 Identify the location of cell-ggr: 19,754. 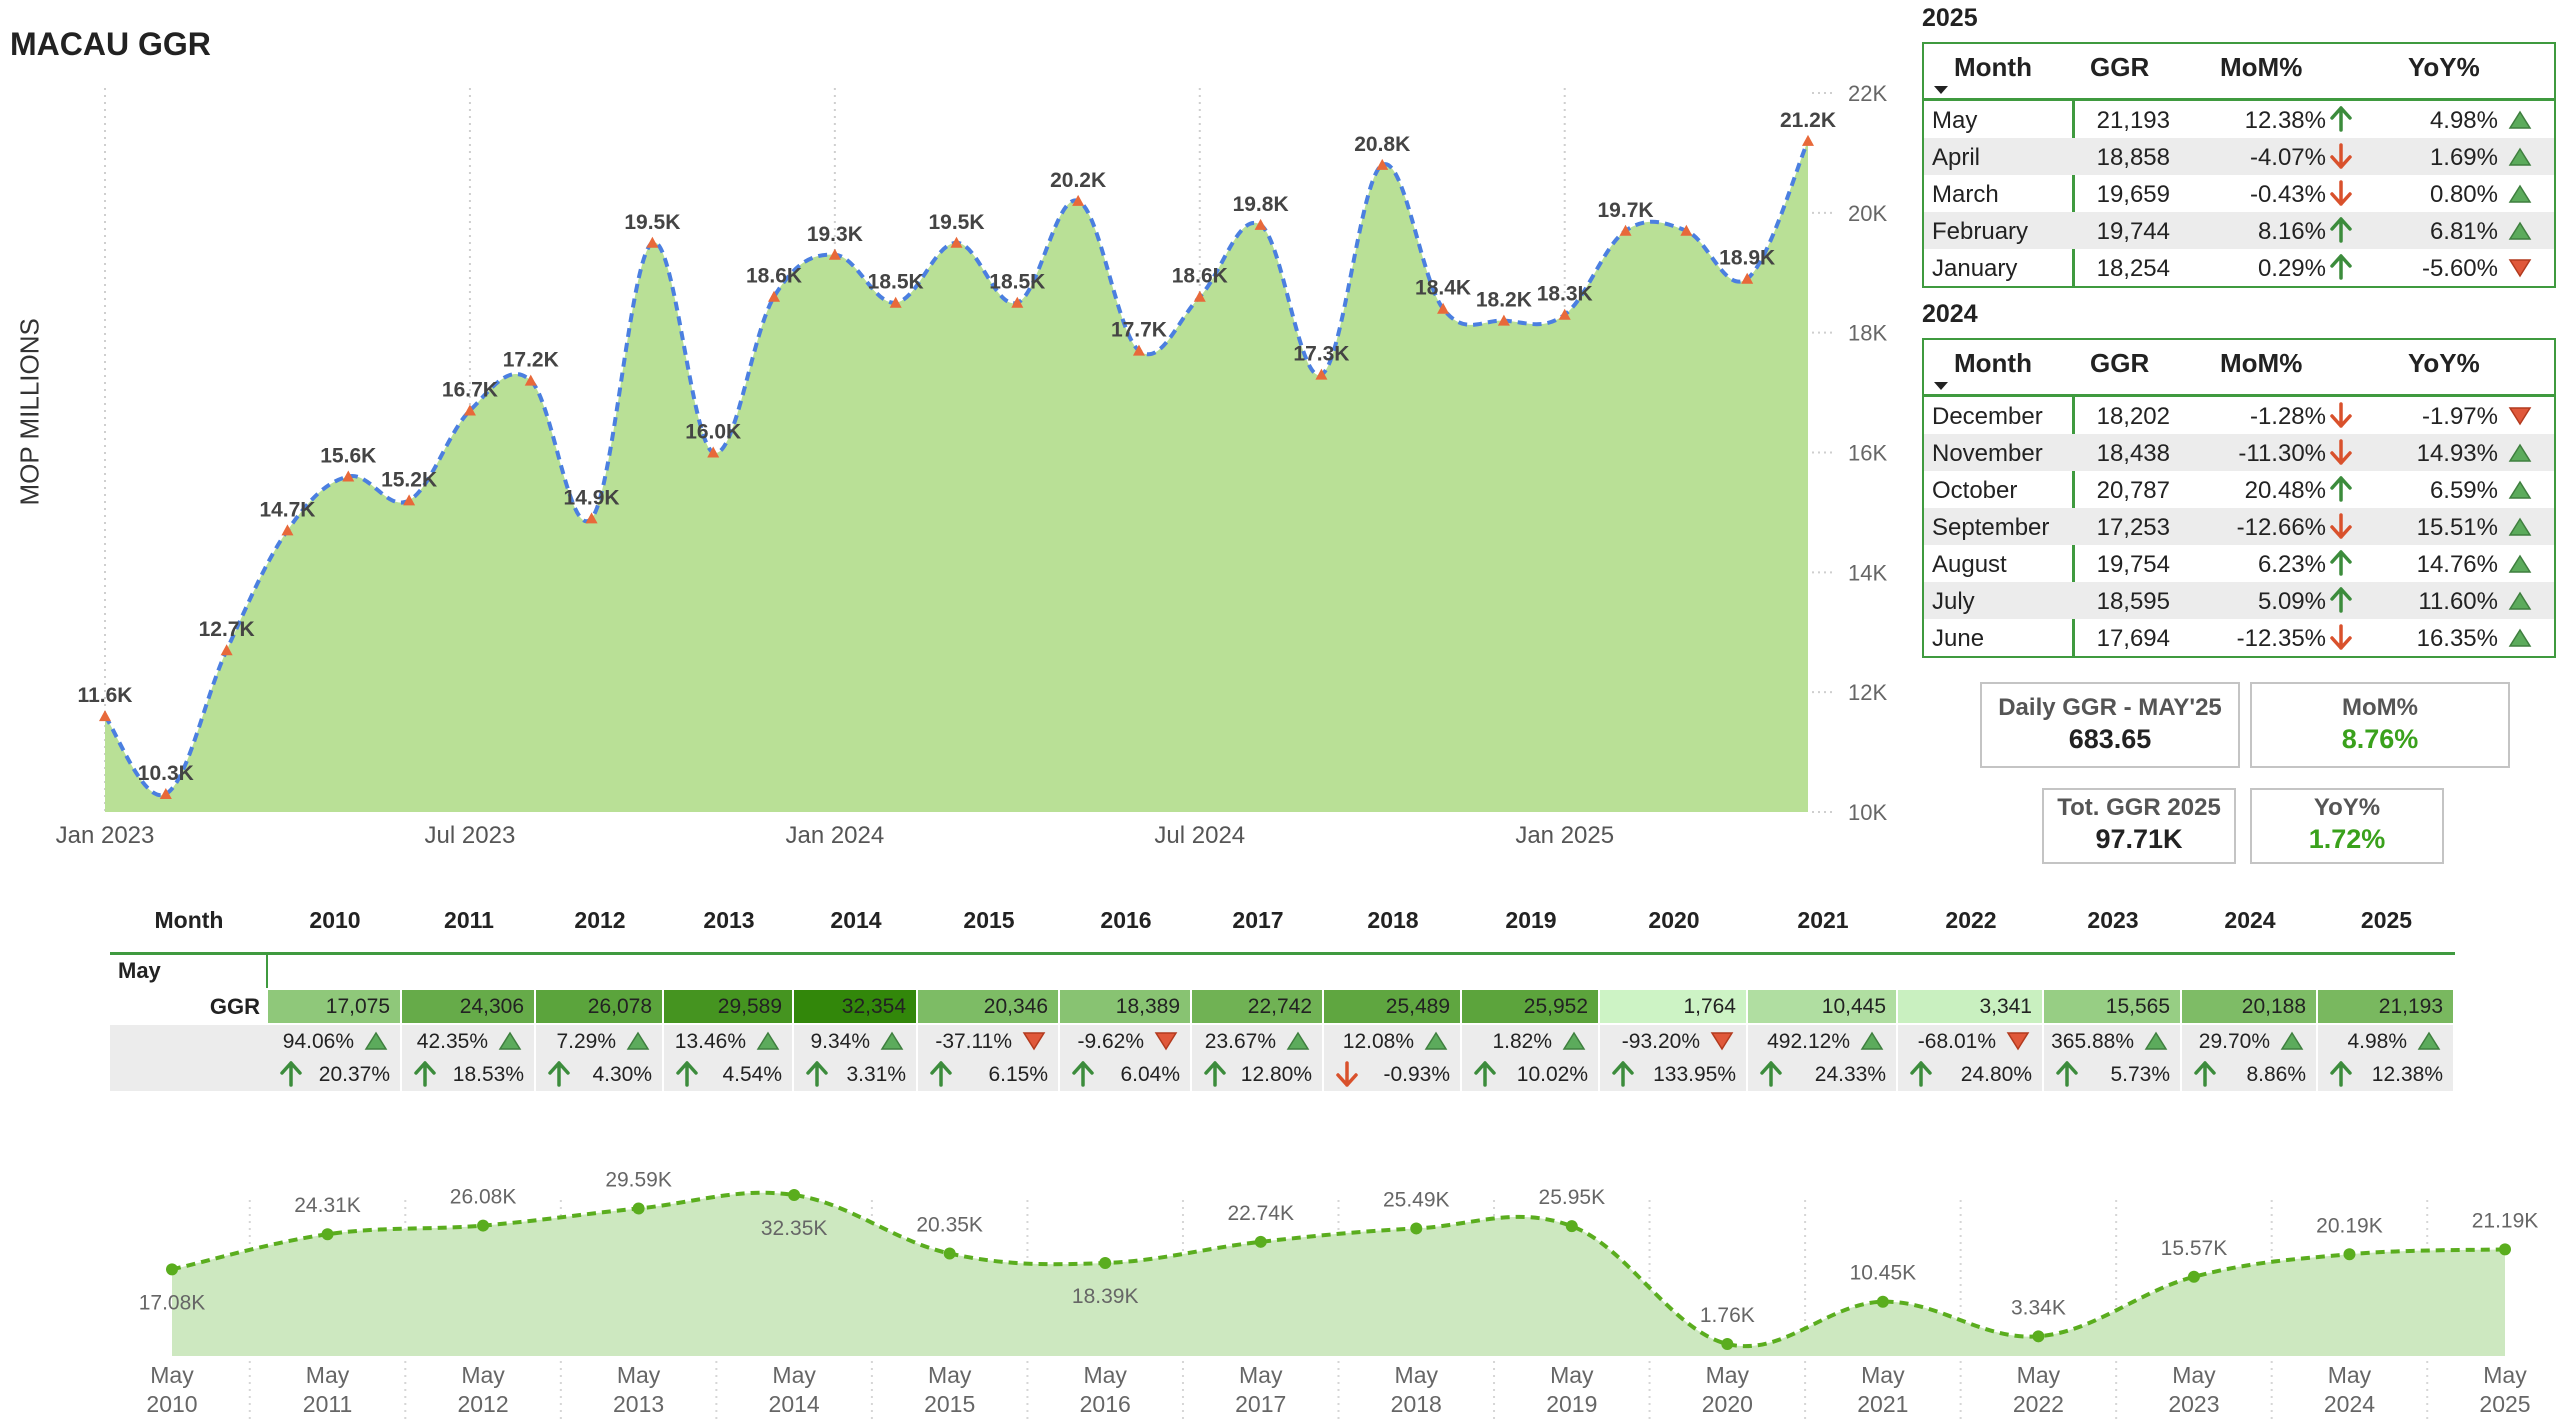
(2133, 564).